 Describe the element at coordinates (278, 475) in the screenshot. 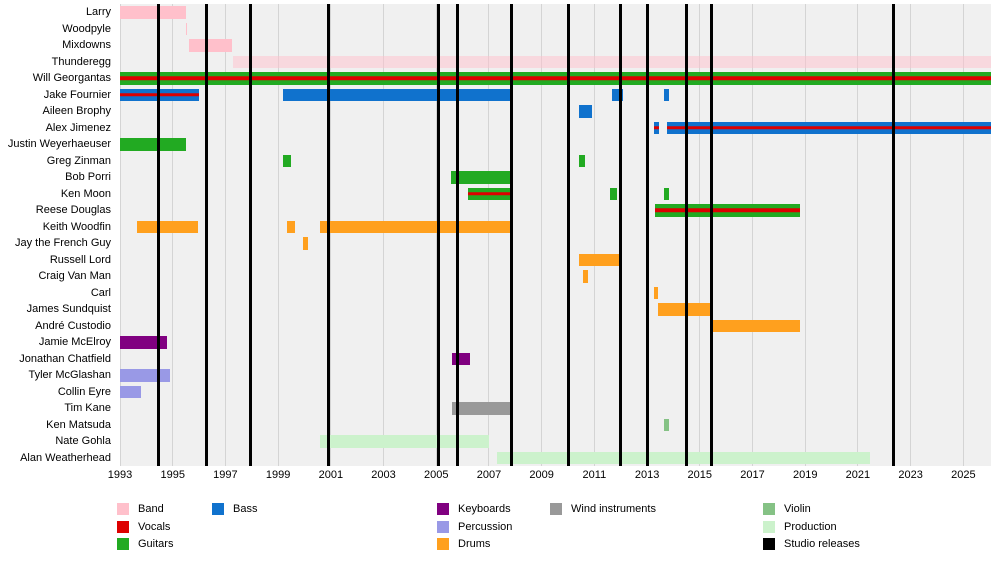

I see `axis-year-label: 1999` at that location.